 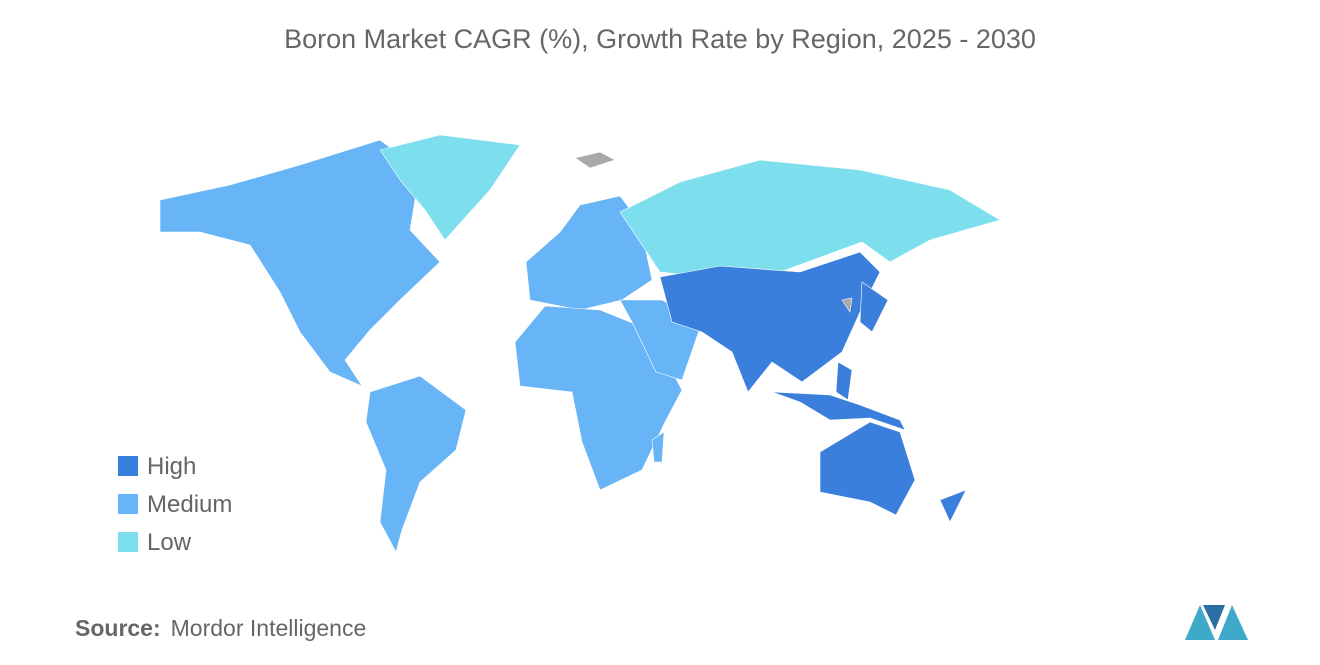 I want to click on legend: High Medium Low, so click(x=175, y=504).